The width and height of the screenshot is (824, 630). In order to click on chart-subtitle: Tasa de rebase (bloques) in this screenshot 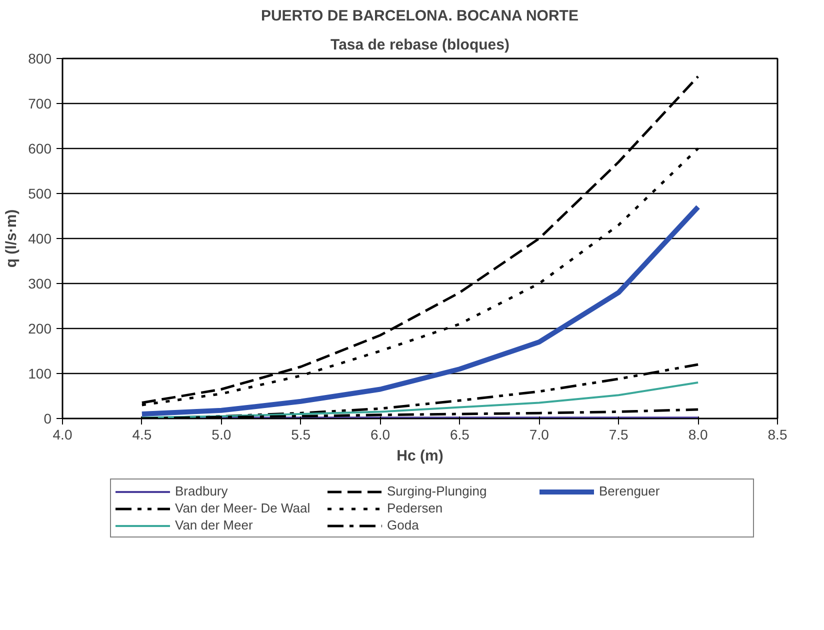, I will do `click(420, 45)`.